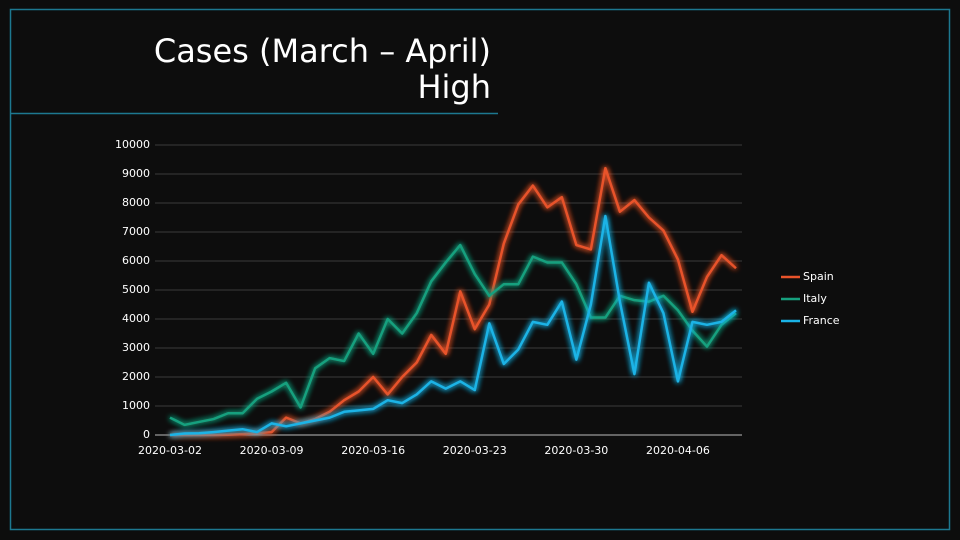  I want to click on x-tick-label: 2020-03-30, so click(576, 450).